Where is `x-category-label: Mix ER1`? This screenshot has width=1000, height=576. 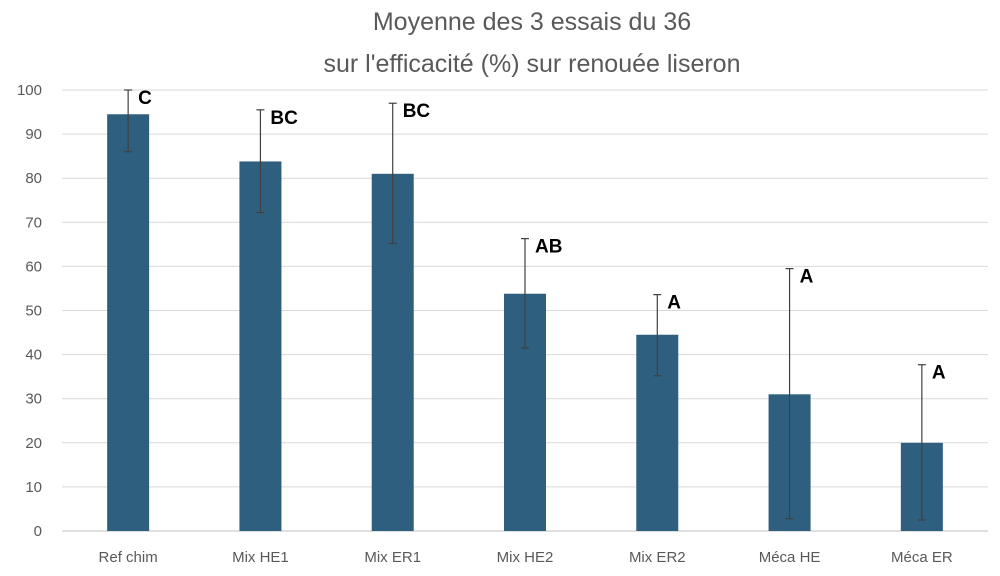 x-category-label: Mix ER1 is located at coordinates (392, 557).